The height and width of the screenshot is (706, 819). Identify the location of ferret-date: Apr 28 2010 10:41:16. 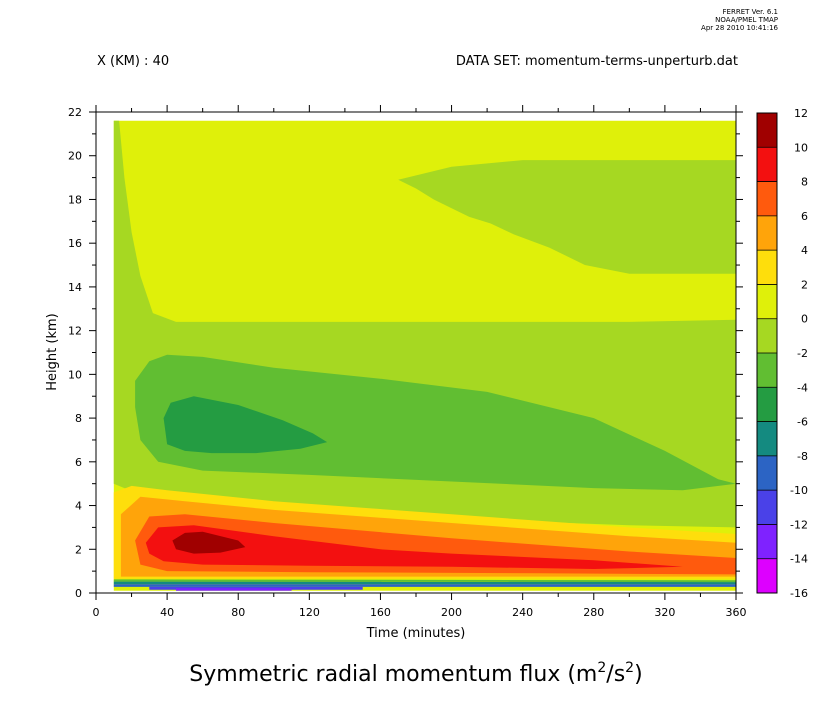
(739, 28).